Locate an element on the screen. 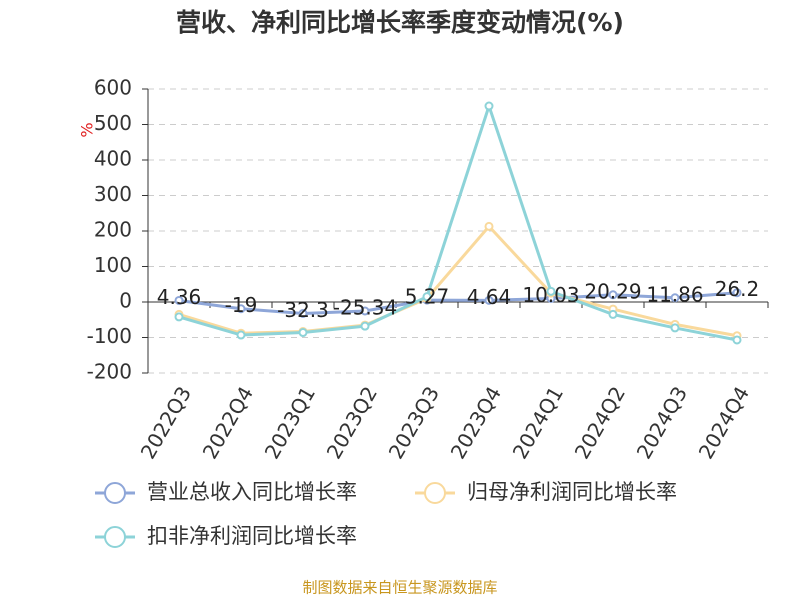  x-tick-label: 2022Q3 is located at coordinates (166, 422).